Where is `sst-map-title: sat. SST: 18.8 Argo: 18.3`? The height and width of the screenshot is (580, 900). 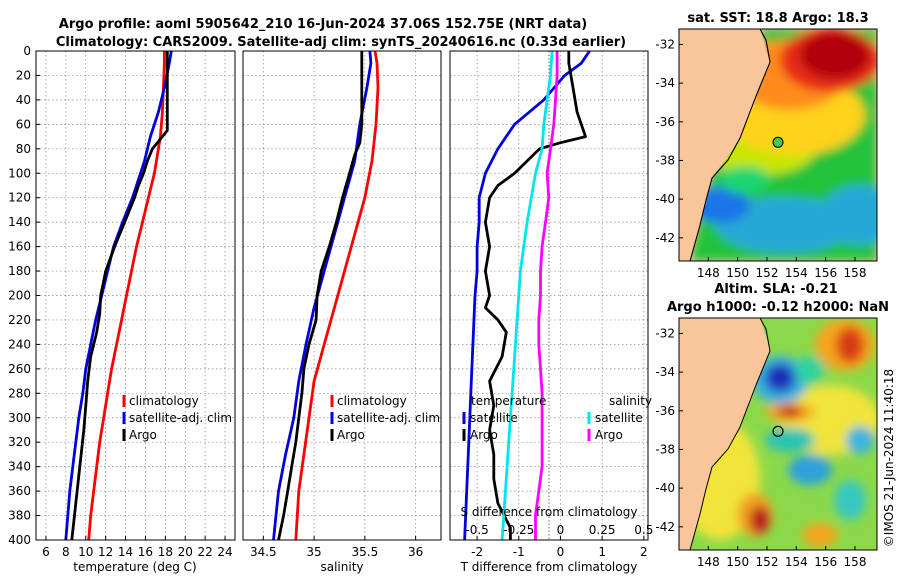 sst-map-title: sat. SST: 18.8 Argo: 18.3 is located at coordinates (777, 18).